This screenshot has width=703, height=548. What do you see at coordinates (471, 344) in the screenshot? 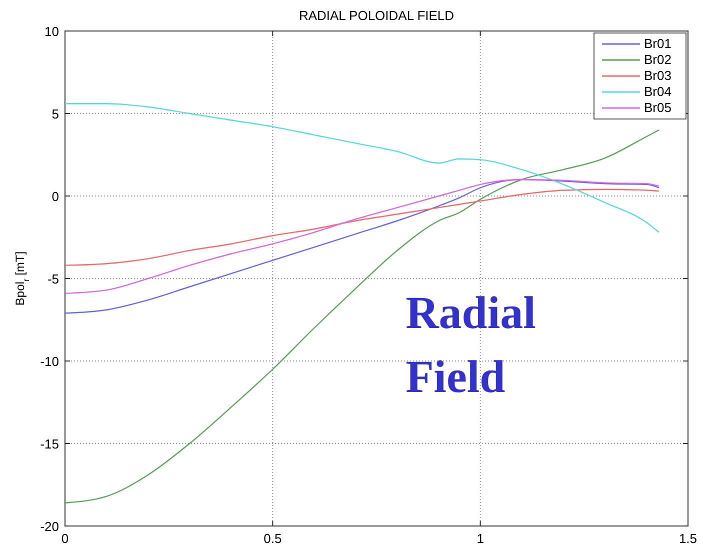
I see `annotation: Radial Field` at bounding box center [471, 344].